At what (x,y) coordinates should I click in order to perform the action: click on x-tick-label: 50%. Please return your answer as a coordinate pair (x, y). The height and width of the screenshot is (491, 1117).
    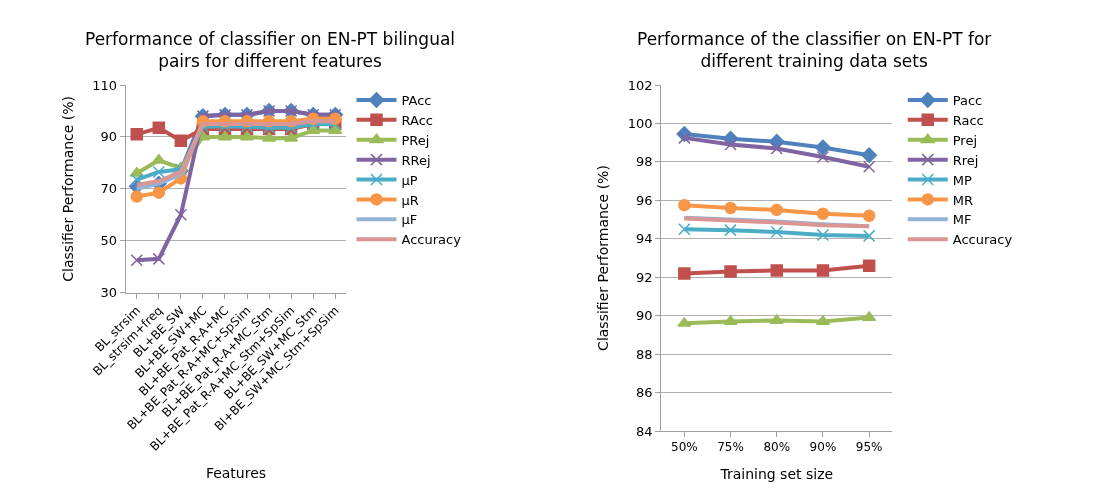
    Looking at the image, I should click on (684, 447).